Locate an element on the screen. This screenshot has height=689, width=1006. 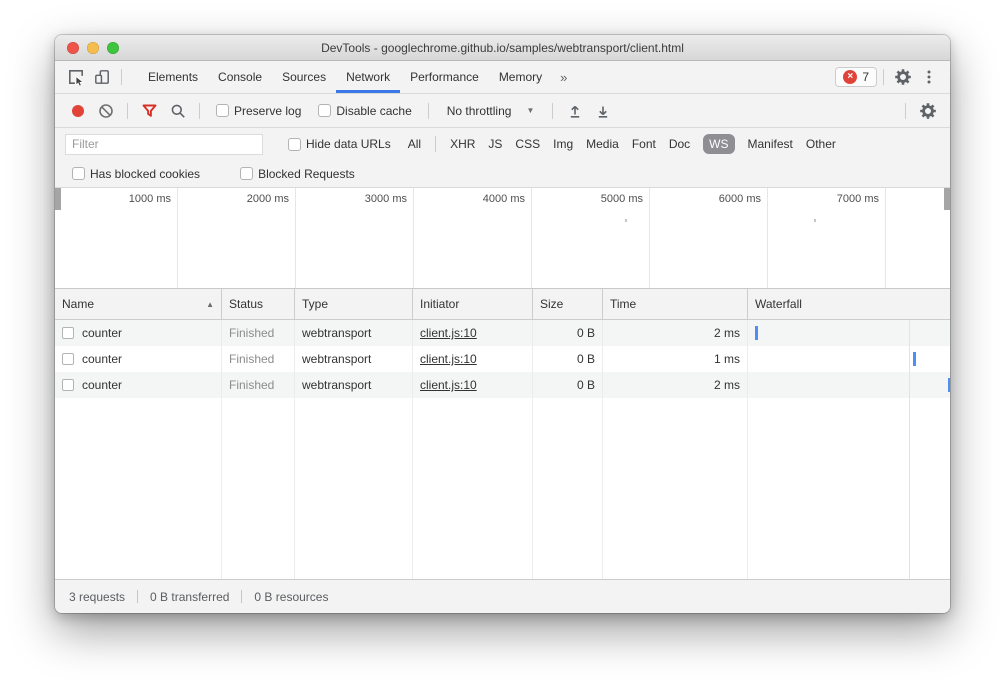
filter-type-manifest: Manifest is located at coordinates (770, 144).